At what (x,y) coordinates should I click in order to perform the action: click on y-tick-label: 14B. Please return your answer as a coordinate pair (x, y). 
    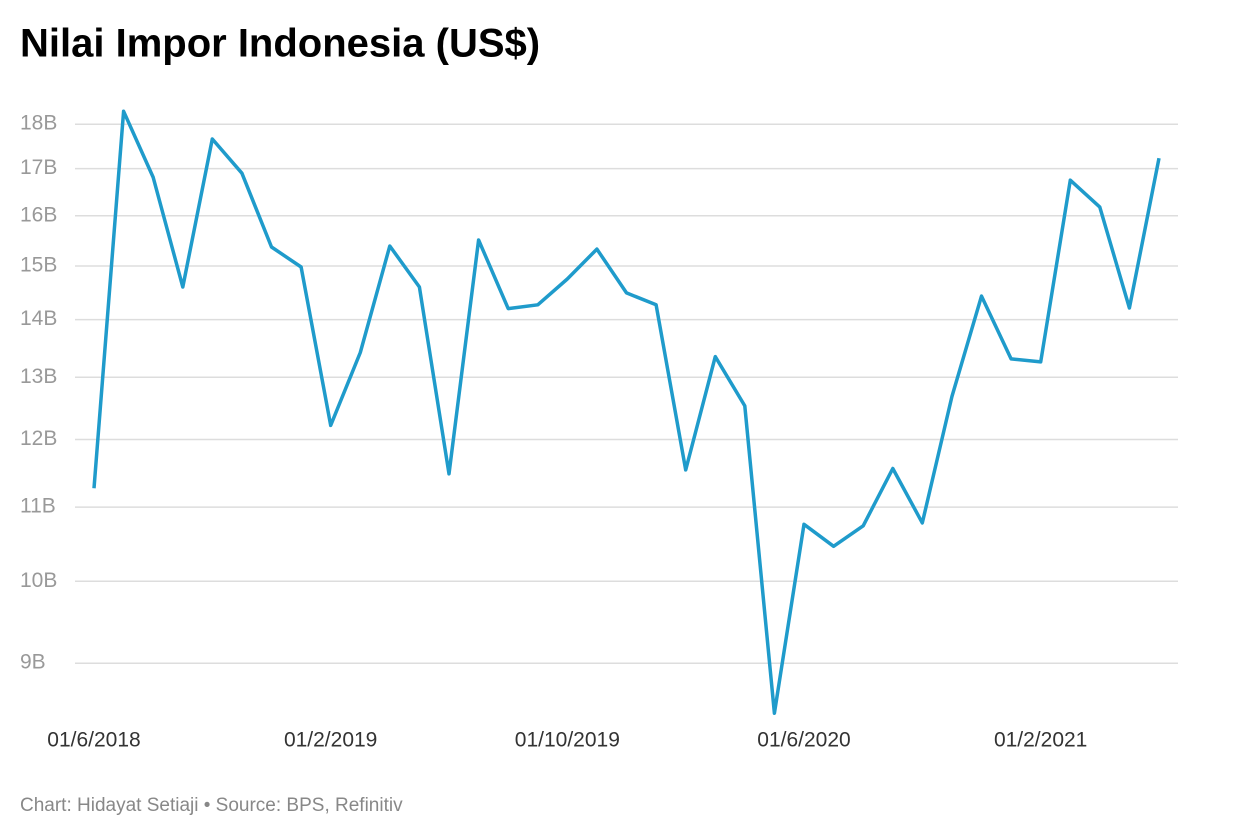
    Looking at the image, I should click on (38, 318).